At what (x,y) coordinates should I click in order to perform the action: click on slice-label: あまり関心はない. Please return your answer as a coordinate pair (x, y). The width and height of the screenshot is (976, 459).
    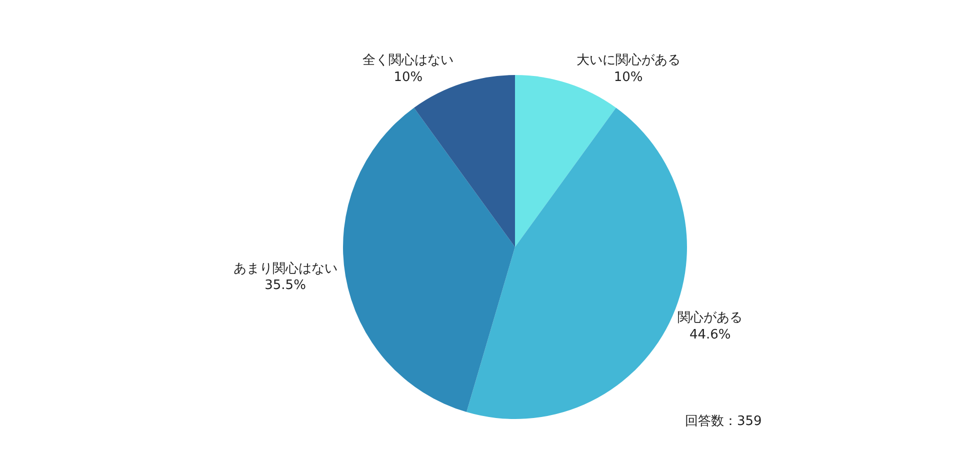
    Looking at the image, I should click on (285, 268).